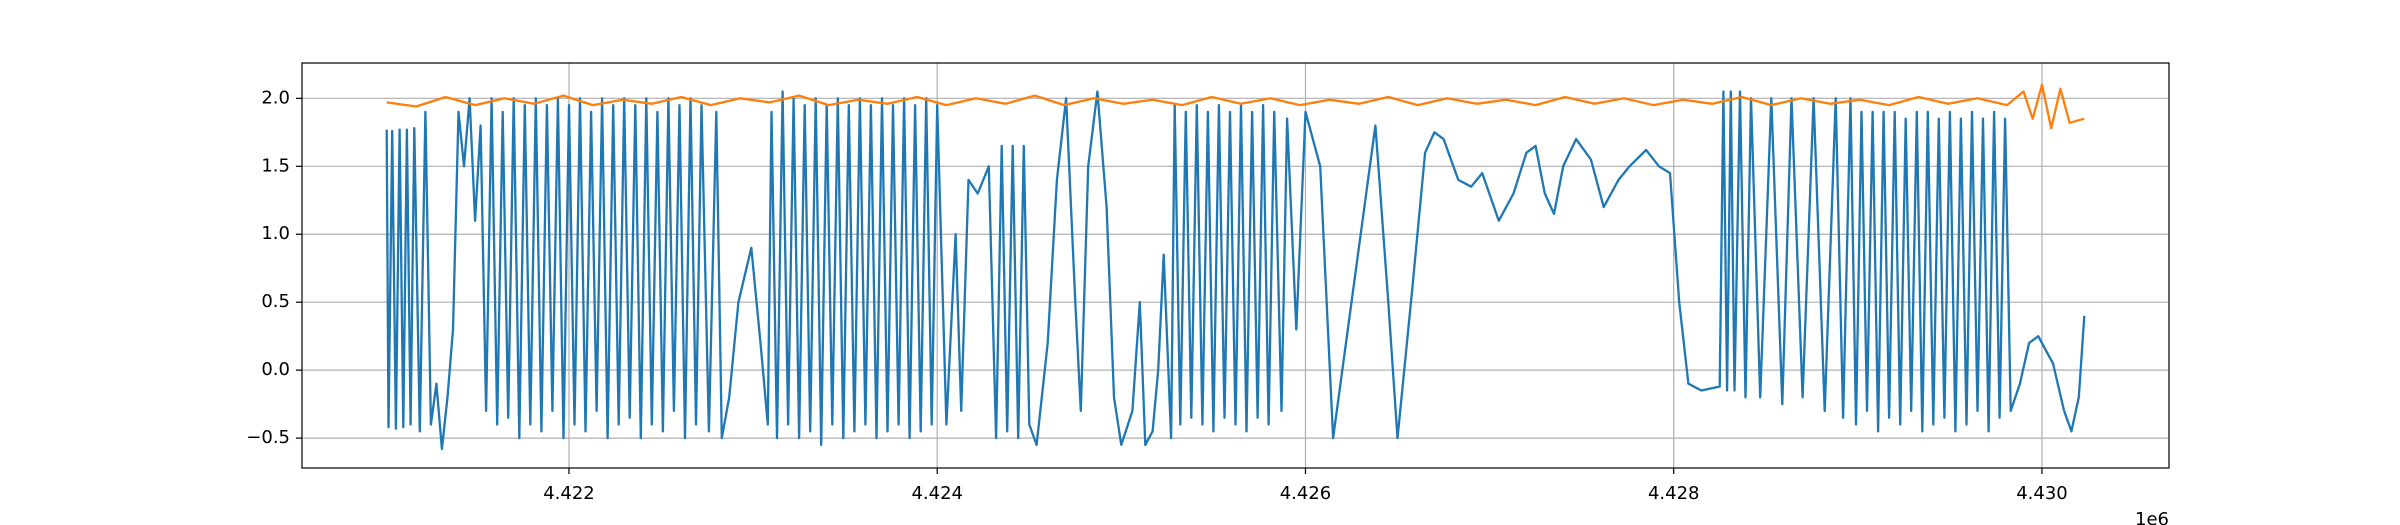 The height and width of the screenshot is (525, 2400). I want to click on x-tick-label: 4.426, so click(1306, 493).